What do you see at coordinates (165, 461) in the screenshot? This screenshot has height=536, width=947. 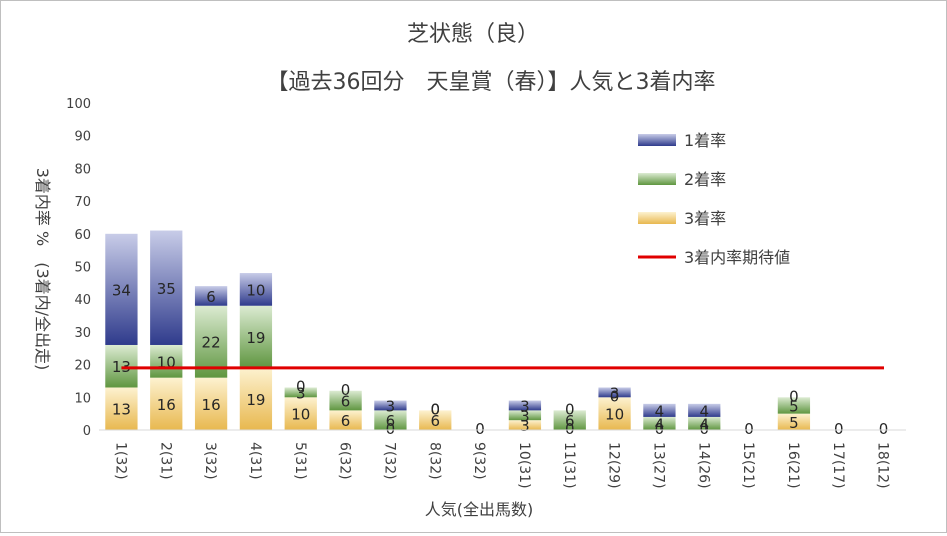 I see `x-tick-label: 2(31)` at bounding box center [165, 461].